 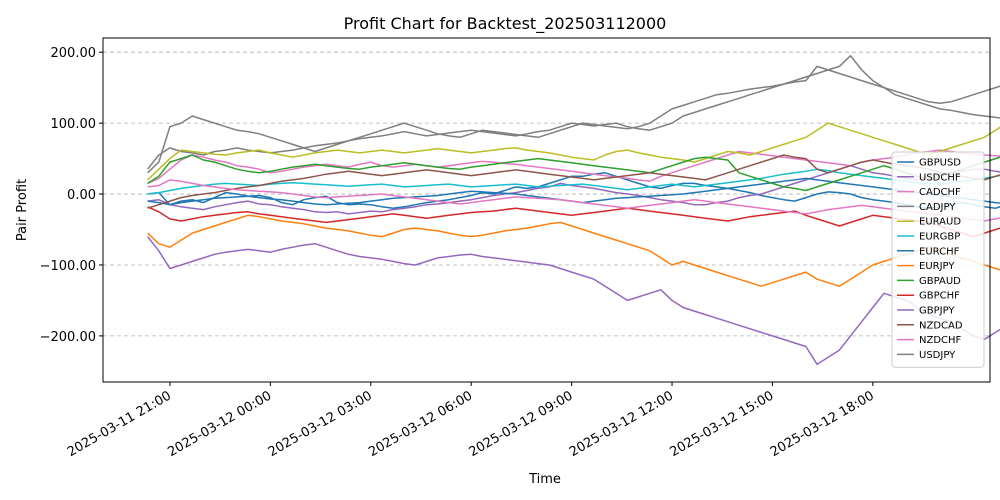 What do you see at coordinates (940, 163) in the screenshot?
I see `legend-label: GBPUSD` at bounding box center [940, 163].